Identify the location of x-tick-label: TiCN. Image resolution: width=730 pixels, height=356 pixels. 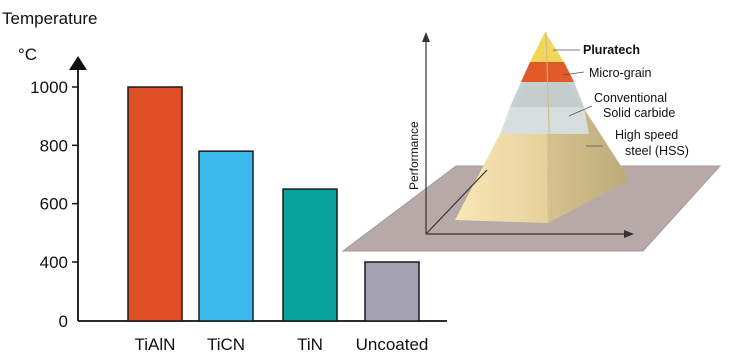
(226, 344).